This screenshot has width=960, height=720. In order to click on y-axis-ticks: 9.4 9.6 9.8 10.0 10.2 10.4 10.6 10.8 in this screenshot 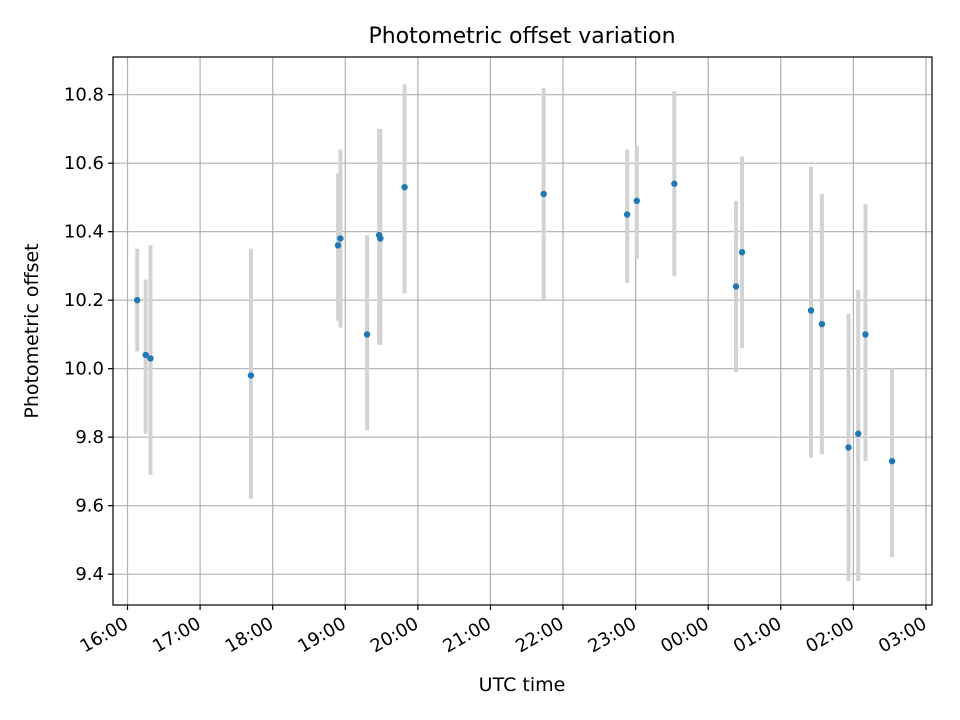, I will do `click(88, 335)`.